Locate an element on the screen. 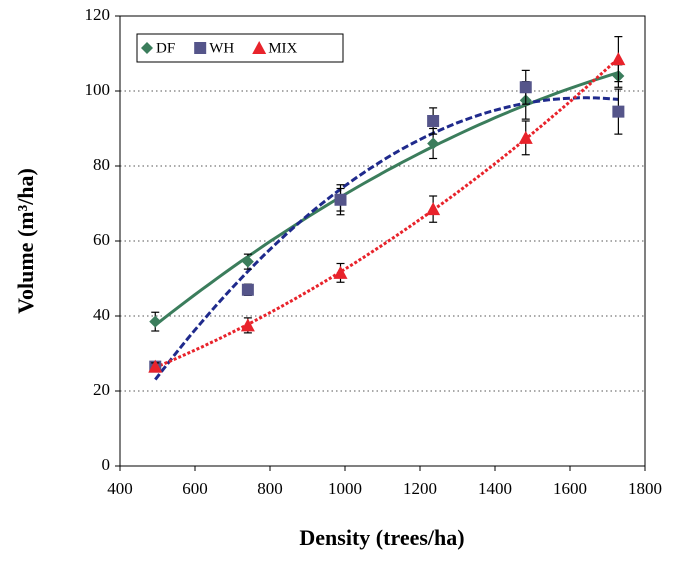 This screenshot has width=684, height=562. y-tick-label: 100 is located at coordinates (98, 89).